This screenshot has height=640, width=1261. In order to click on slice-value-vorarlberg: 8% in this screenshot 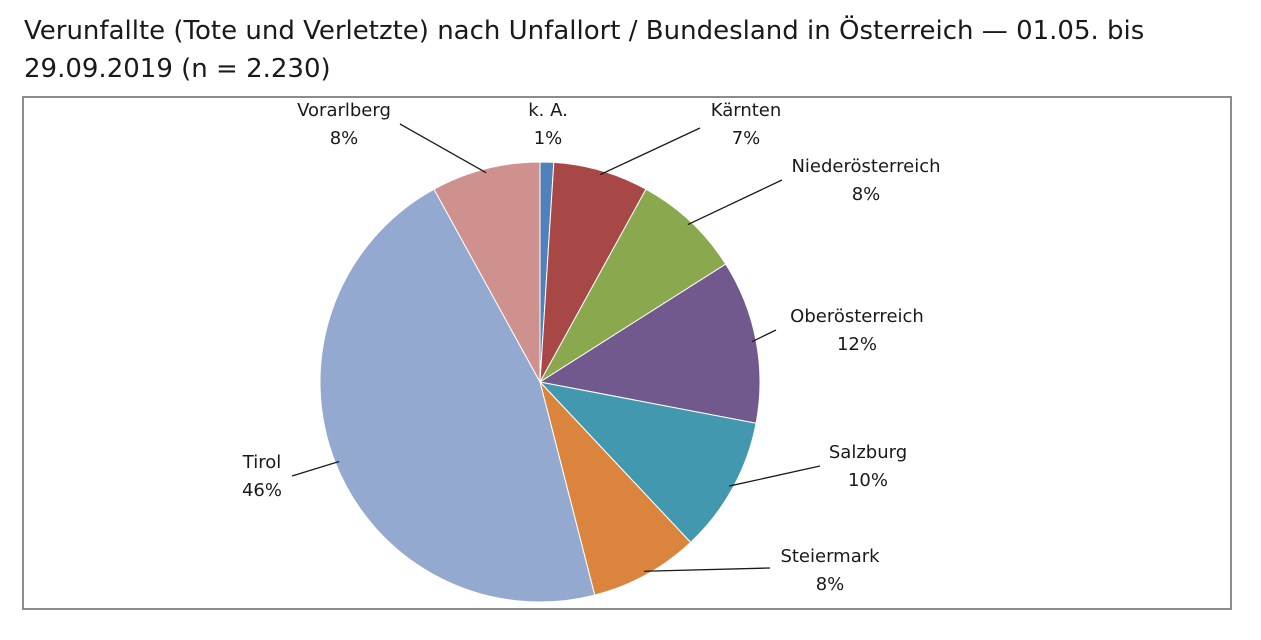, I will do `click(344, 138)`.